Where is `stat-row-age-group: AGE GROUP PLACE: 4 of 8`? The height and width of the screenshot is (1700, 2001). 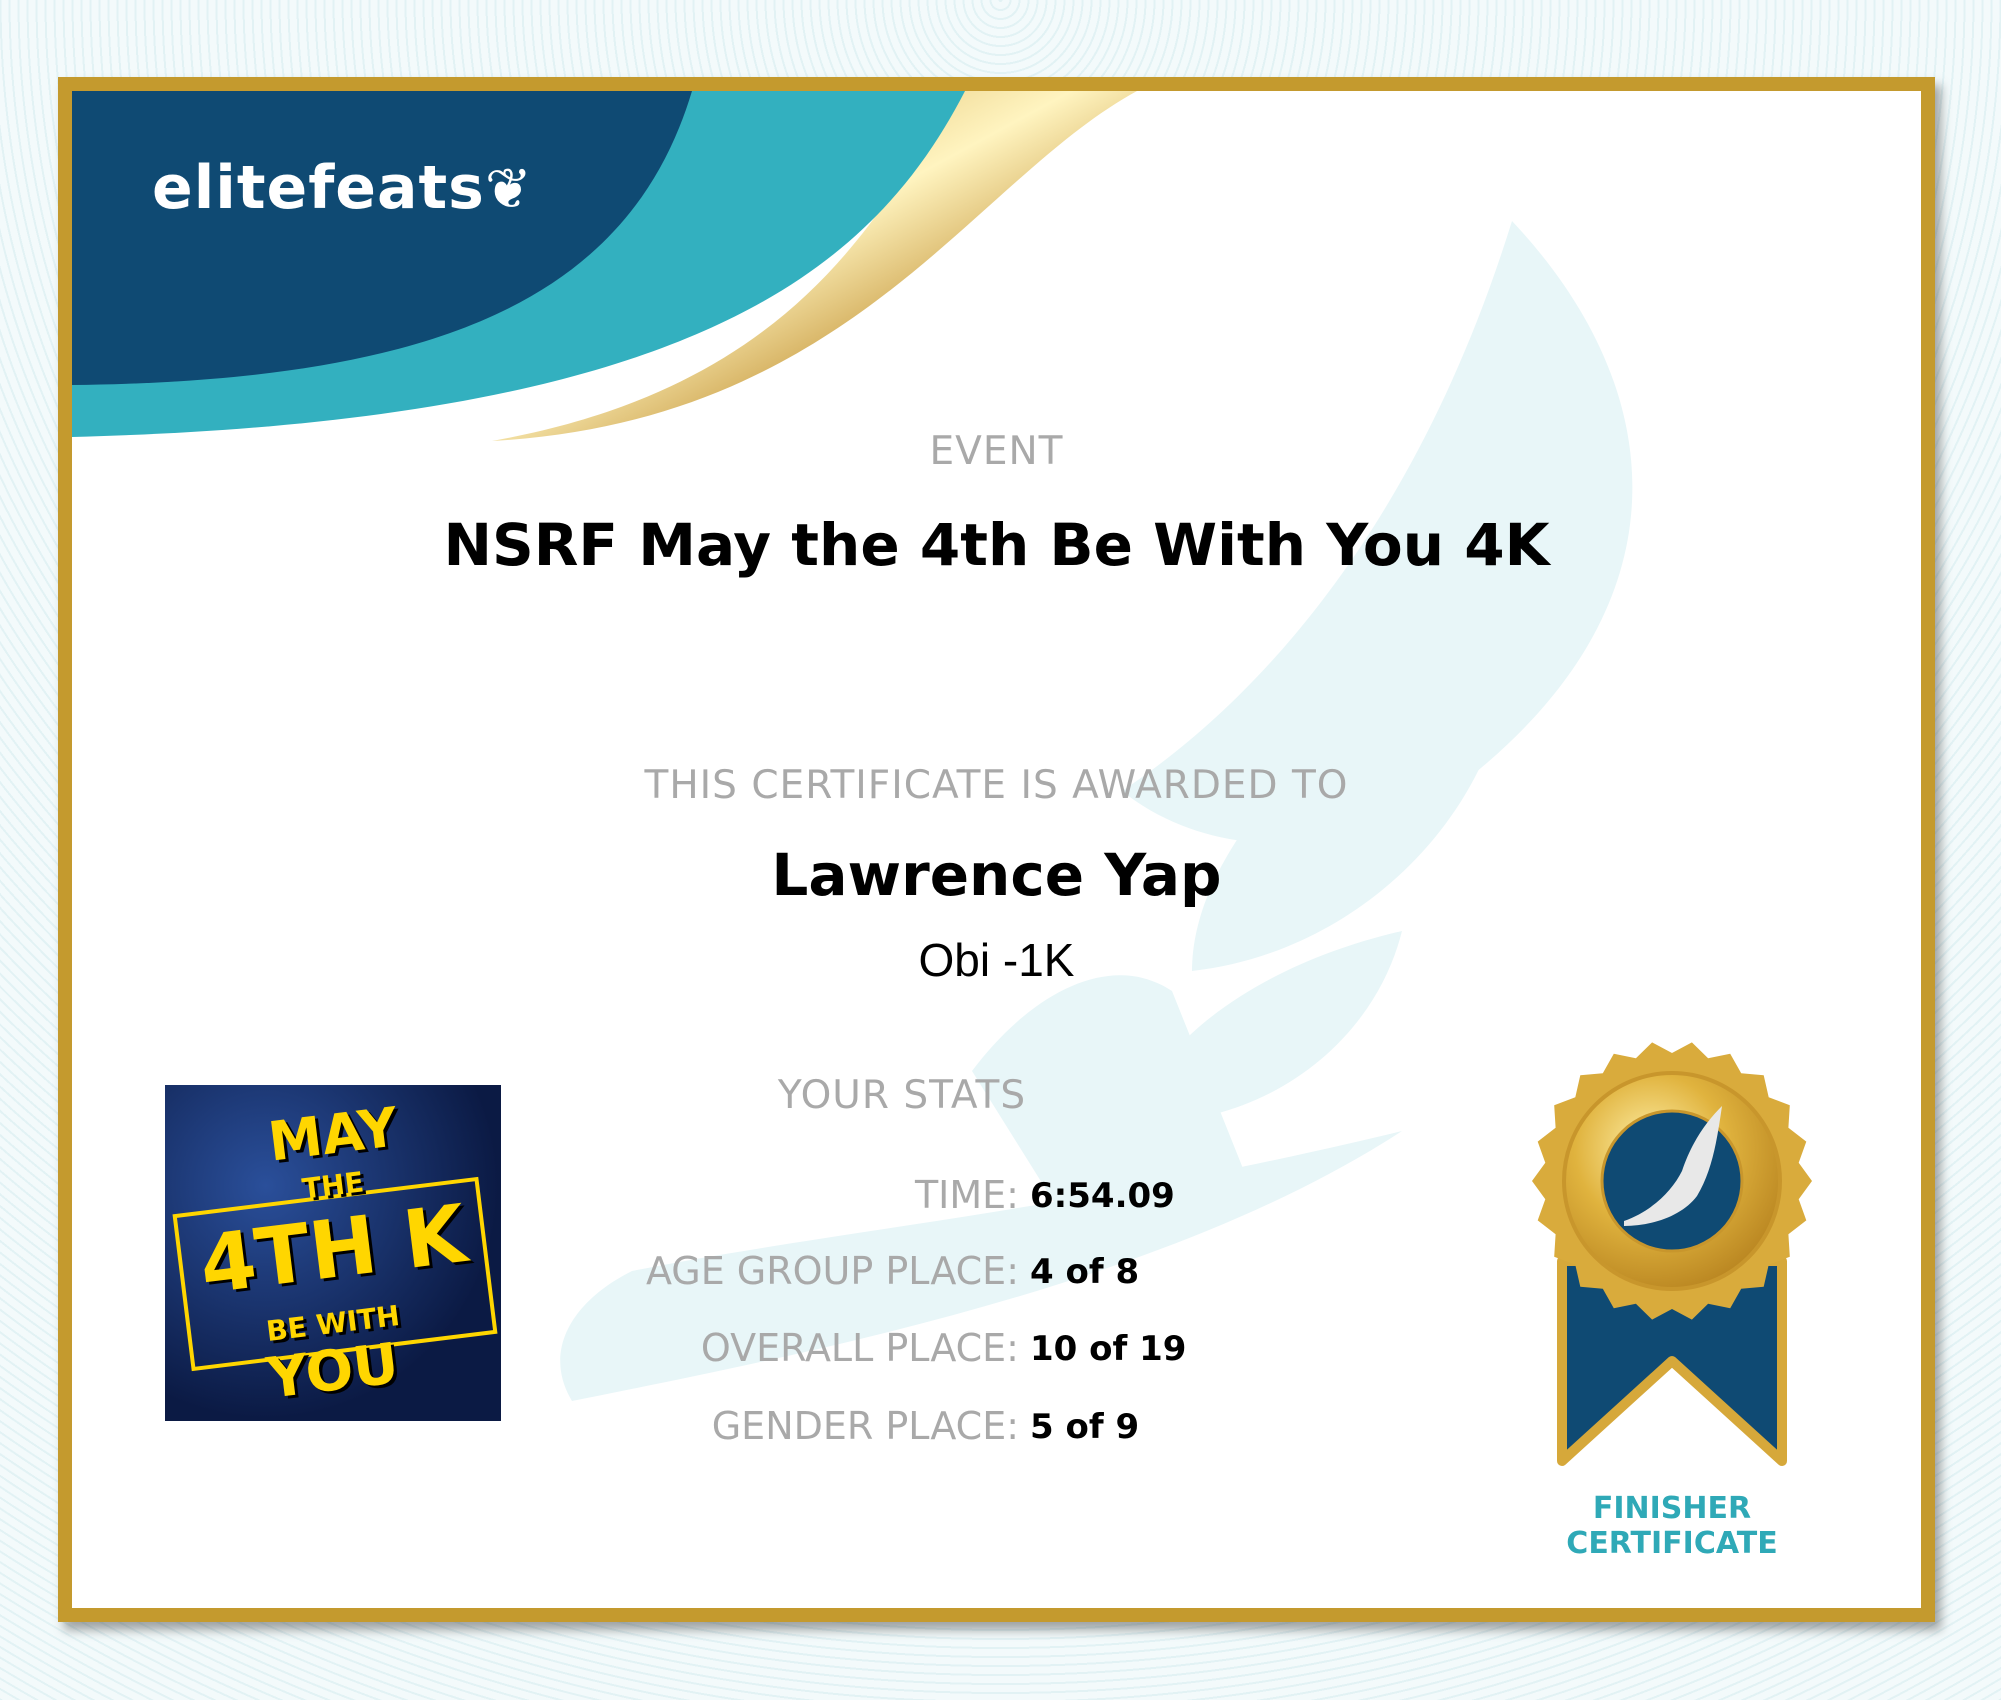
stat-row-age-group: AGE GROUP PLACE: 4 of 8 is located at coordinates (996, 1274).